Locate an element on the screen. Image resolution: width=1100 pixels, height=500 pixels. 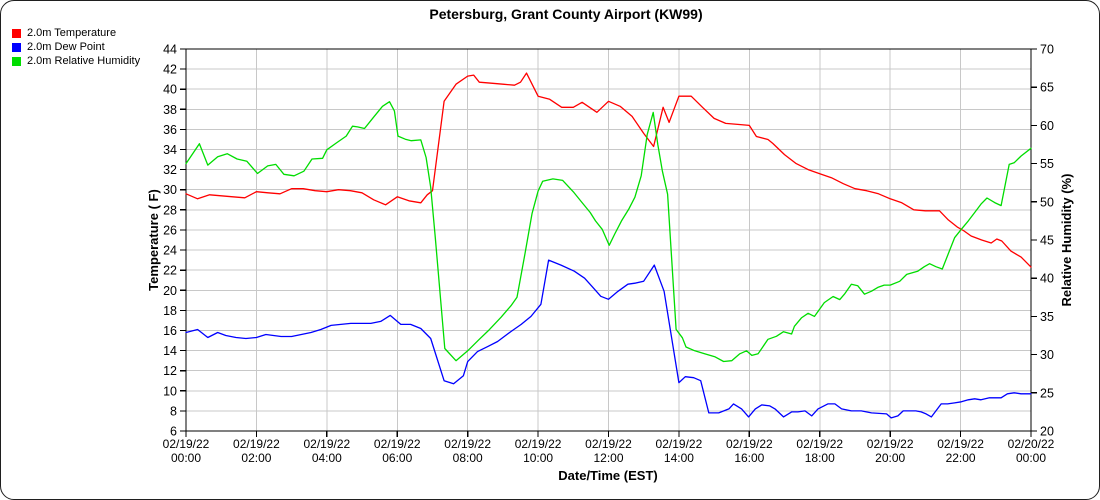
x-tick-time-label: 16:00 is located at coordinates (749, 458).